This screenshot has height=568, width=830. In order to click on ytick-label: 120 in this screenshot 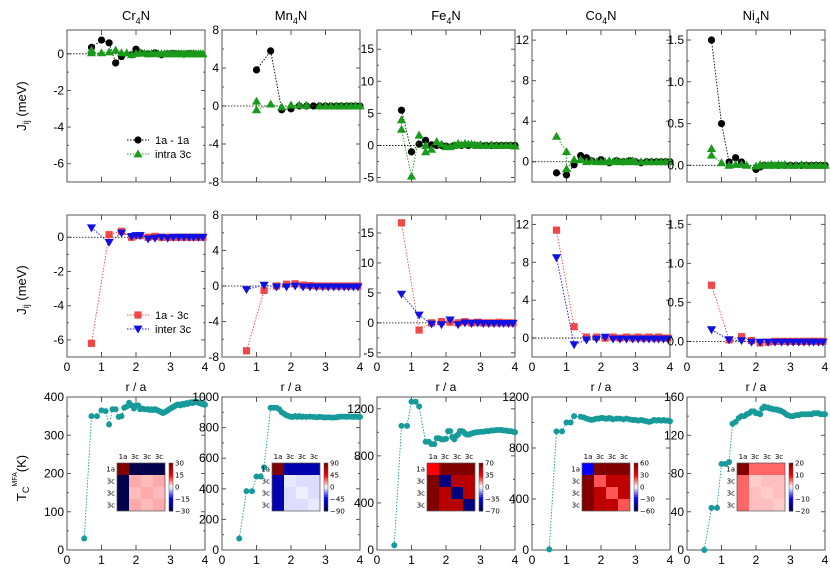, I will do `click(674, 435)`.